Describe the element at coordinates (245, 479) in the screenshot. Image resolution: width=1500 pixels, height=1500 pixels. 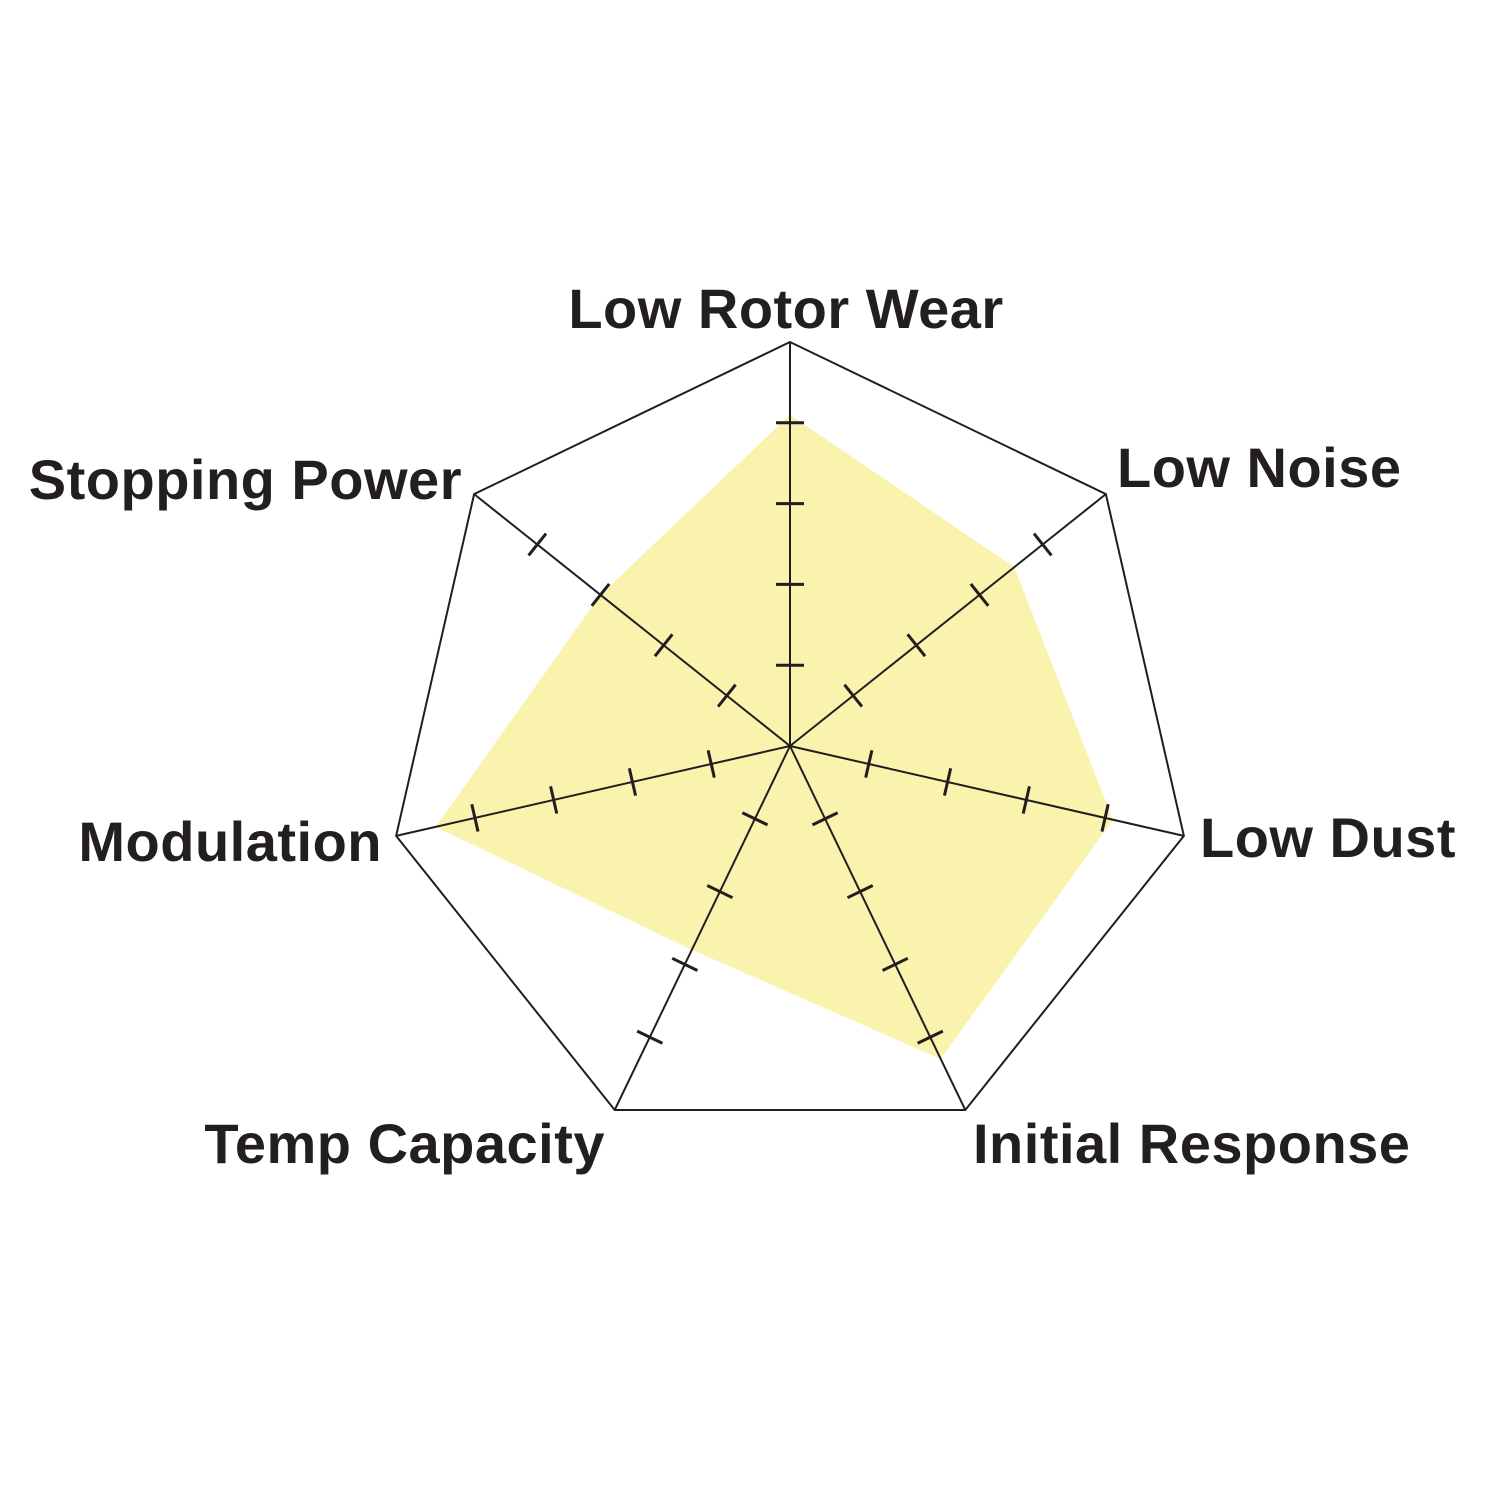
I see `axis-label-stopping-power: Stopping Power` at that location.